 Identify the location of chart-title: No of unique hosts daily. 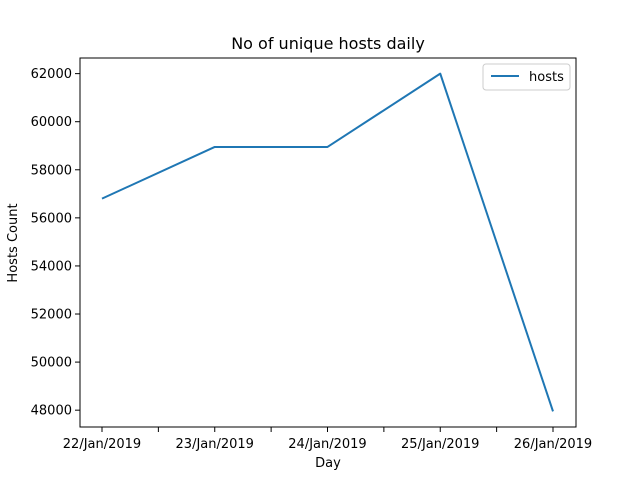
(328, 43).